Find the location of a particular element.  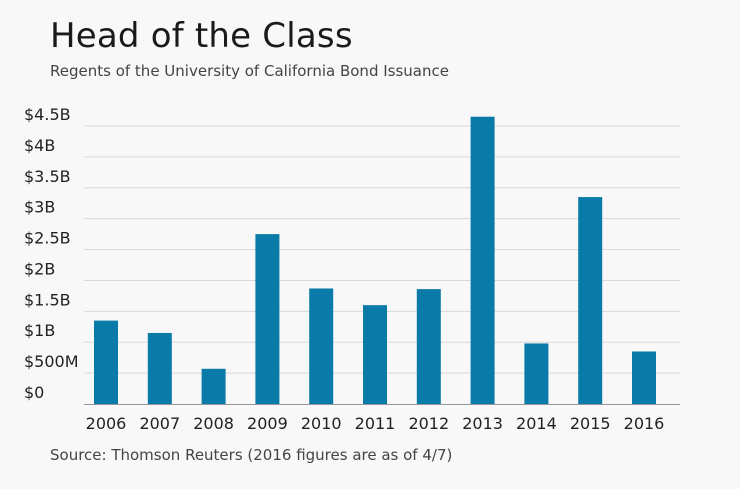

y-tick-label: $2B is located at coordinates (39, 268).